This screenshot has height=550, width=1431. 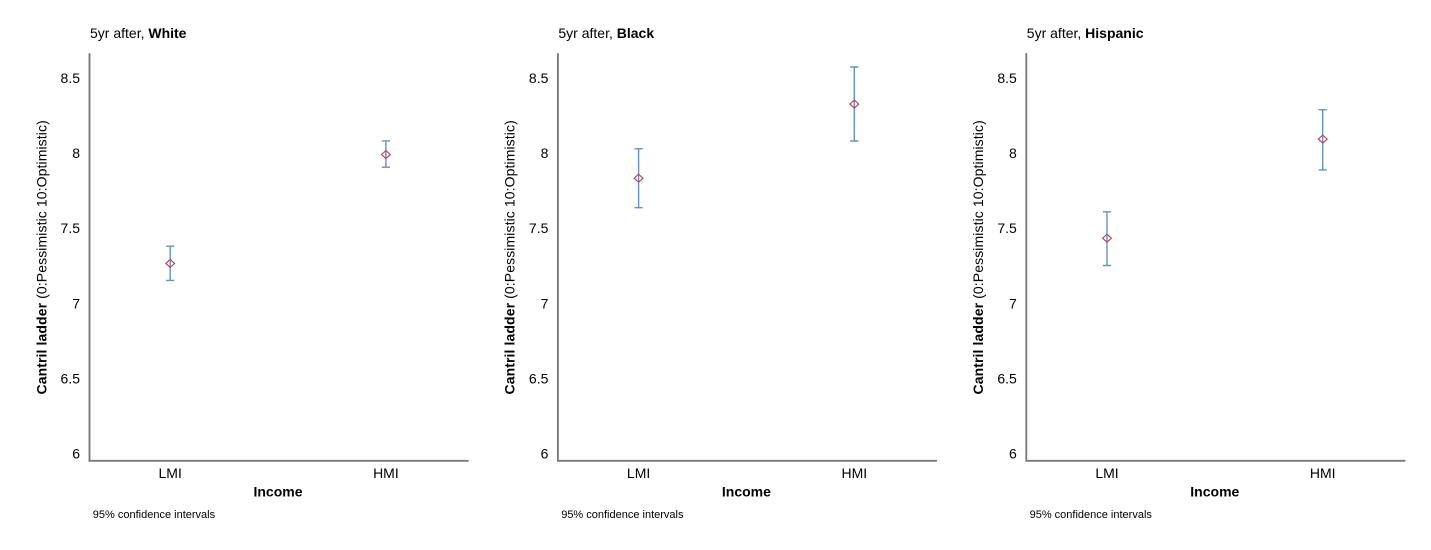 What do you see at coordinates (138, 33) in the screenshot?
I see `svg-text: 5yr after, White` at bounding box center [138, 33].